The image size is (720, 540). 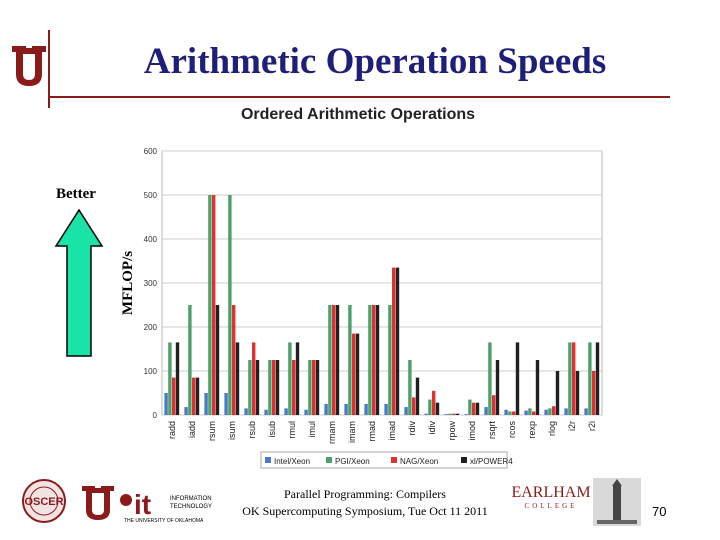 What do you see at coordinates (151, 327) in the screenshot?
I see `y-tick-label: 200` at bounding box center [151, 327].